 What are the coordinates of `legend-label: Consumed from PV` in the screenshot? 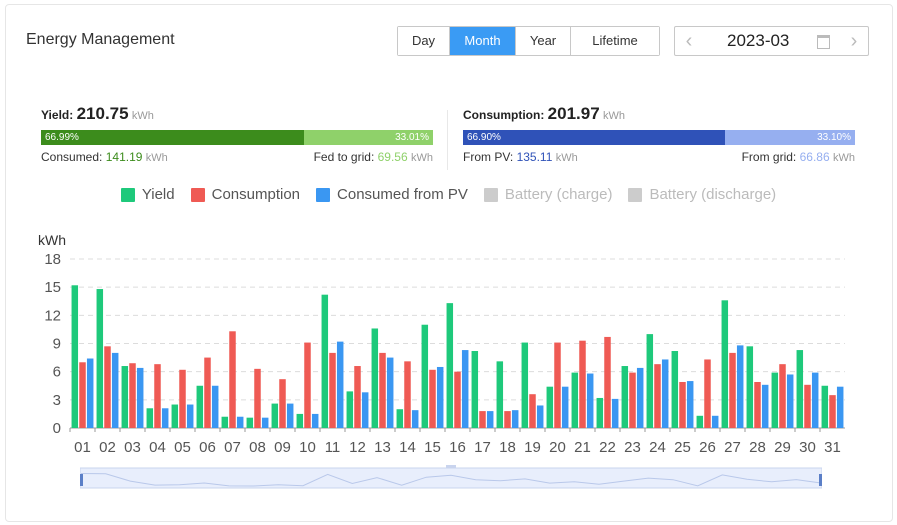 It's located at (402, 194).